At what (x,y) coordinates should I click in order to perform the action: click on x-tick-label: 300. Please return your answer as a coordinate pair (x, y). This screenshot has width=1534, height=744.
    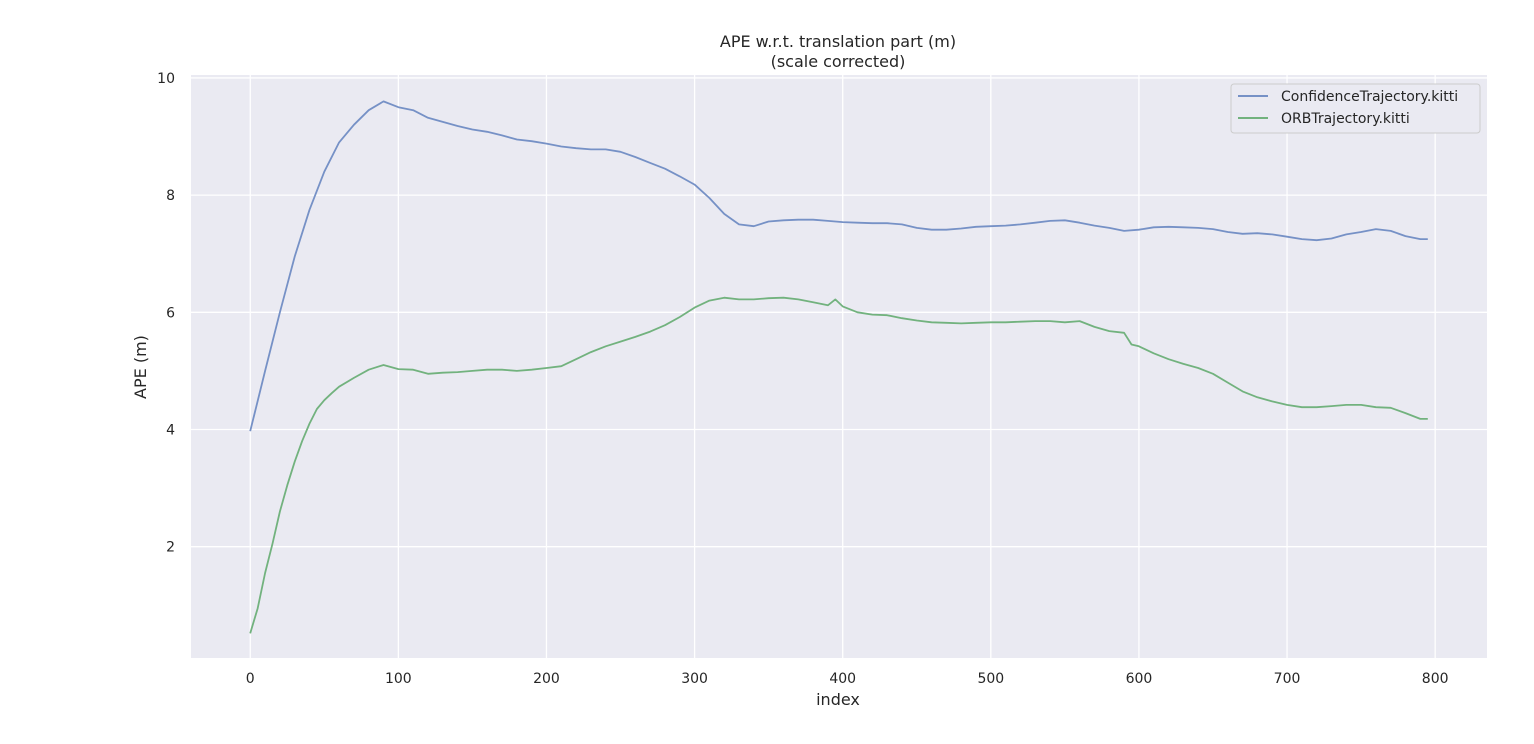
    Looking at the image, I should click on (694, 679).